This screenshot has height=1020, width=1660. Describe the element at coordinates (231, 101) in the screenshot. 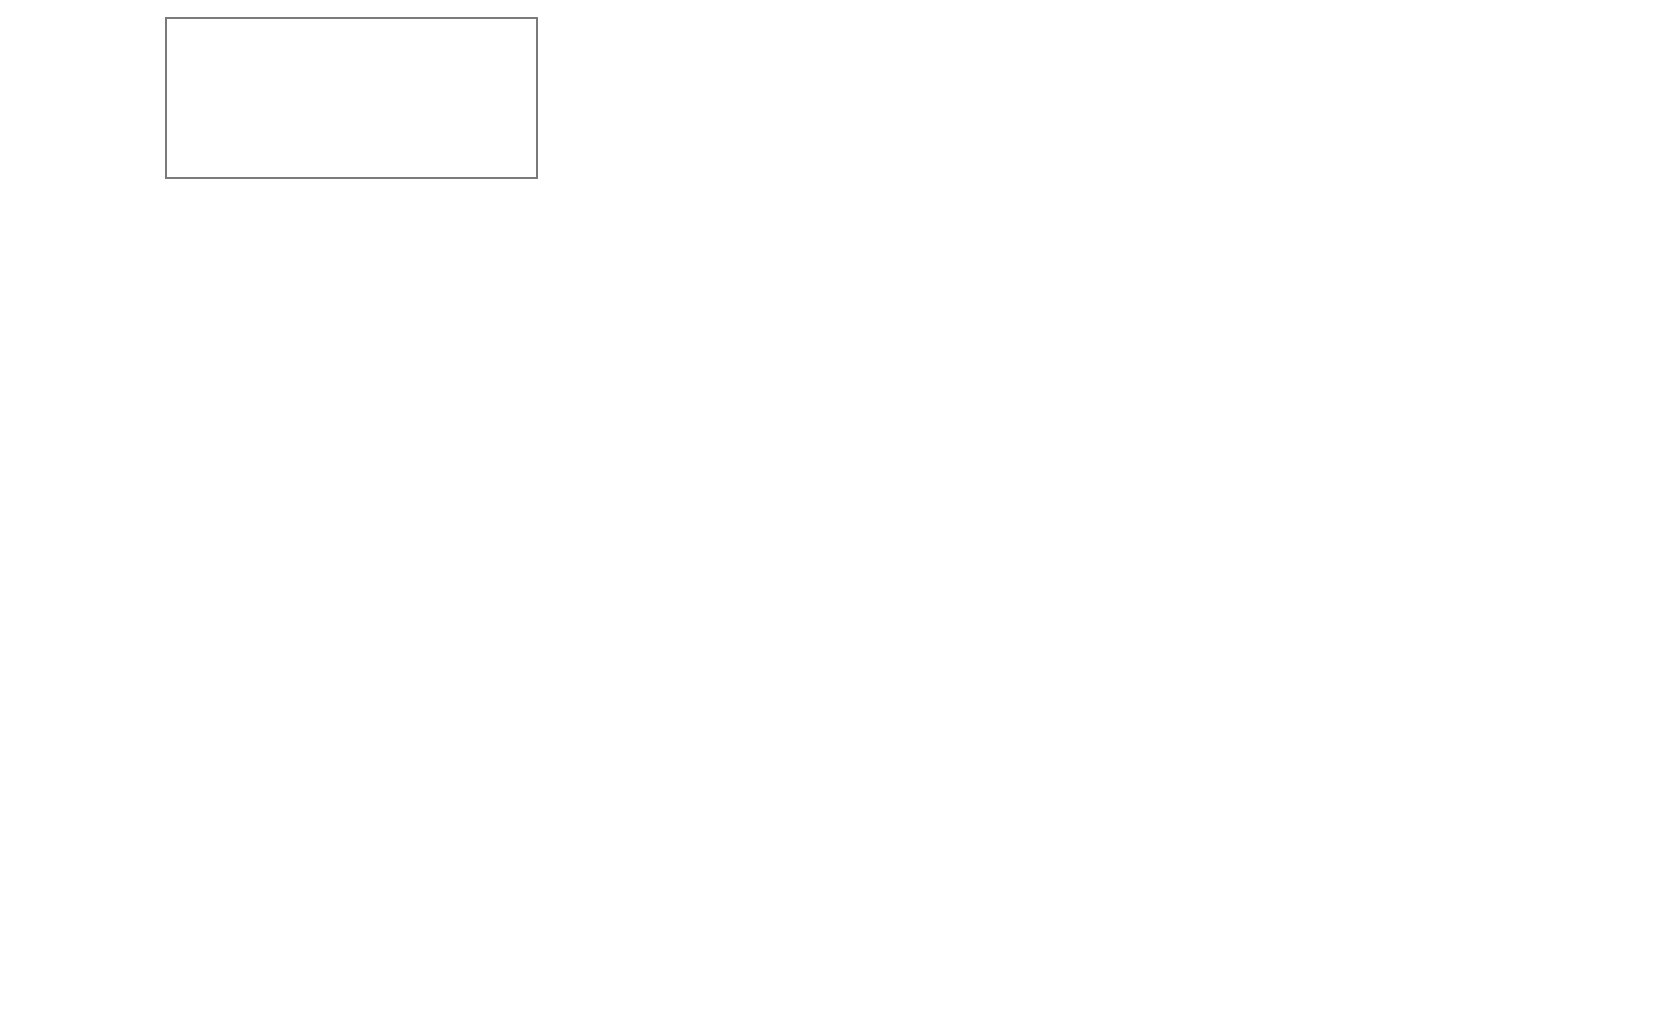

I see `residual-line-icon` at that location.